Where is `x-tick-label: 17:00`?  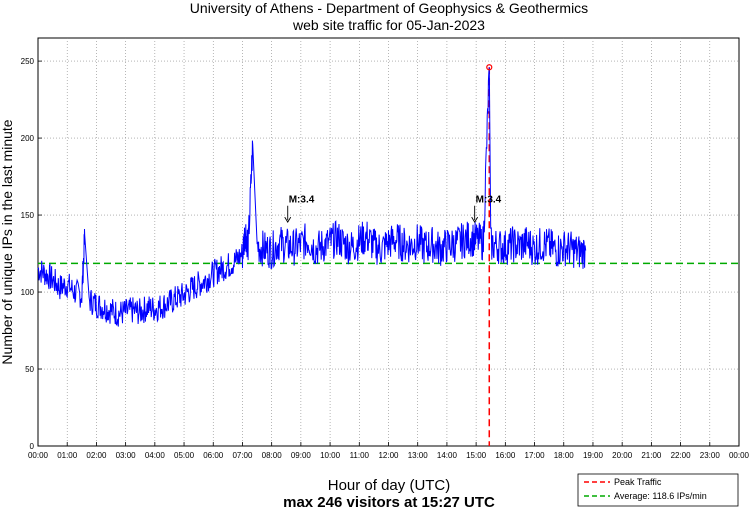
x-tick-label: 17:00 is located at coordinates (535, 455).